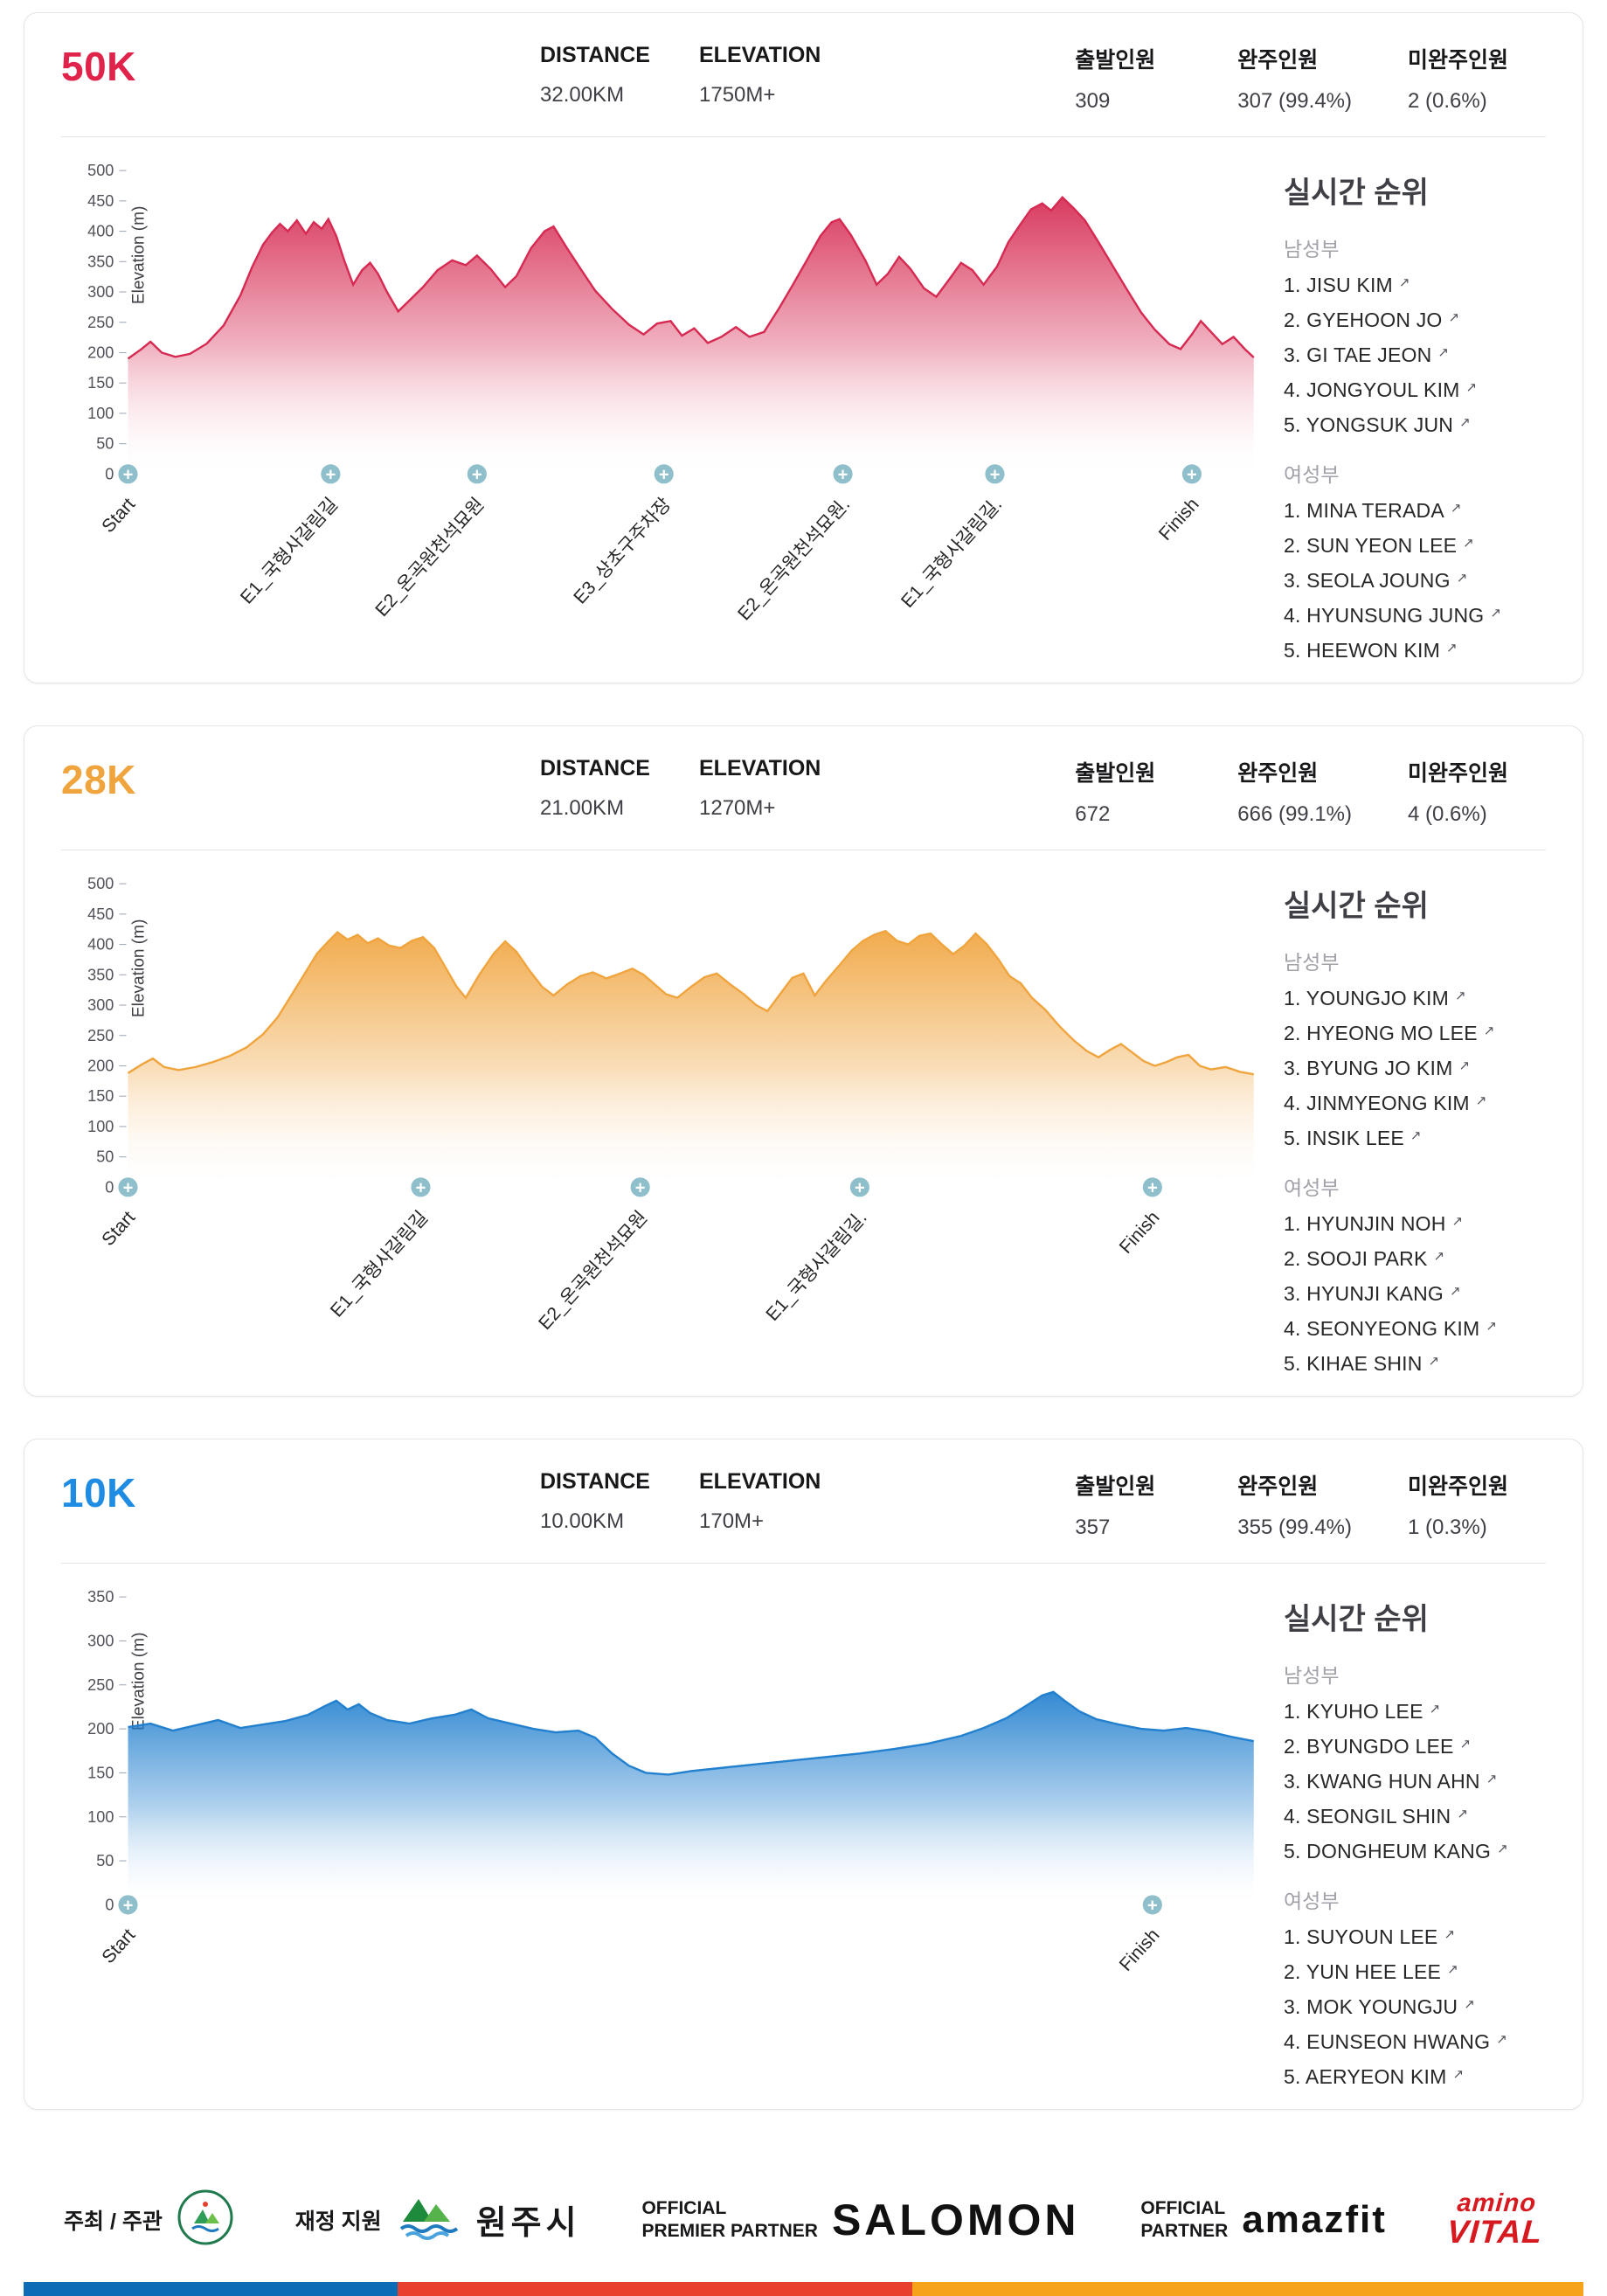 The width and height of the screenshot is (1607, 2296). What do you see at coordinates (1116, 773) in the screenshot?
I see `starters-label: 출발인원` at bounding box center [1116, 773].